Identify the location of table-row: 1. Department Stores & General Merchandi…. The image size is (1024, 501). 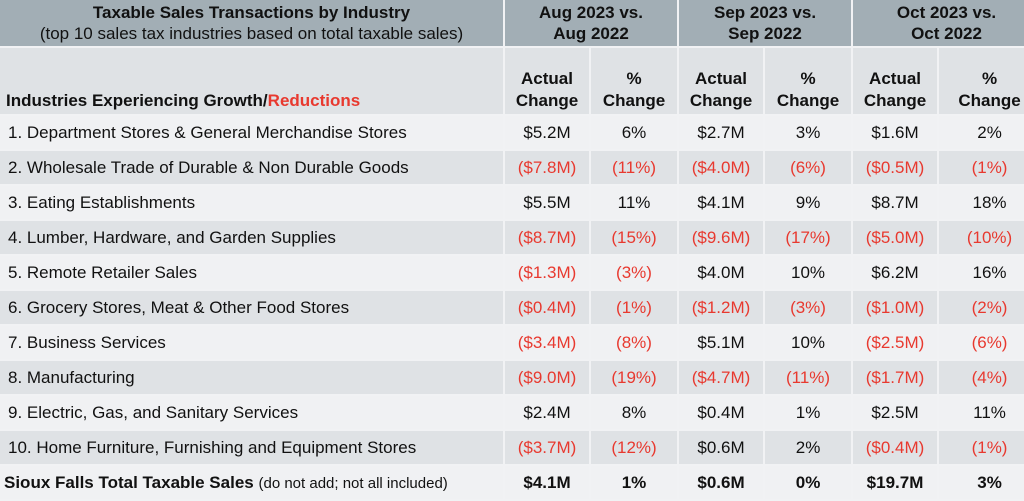
(512, 132).